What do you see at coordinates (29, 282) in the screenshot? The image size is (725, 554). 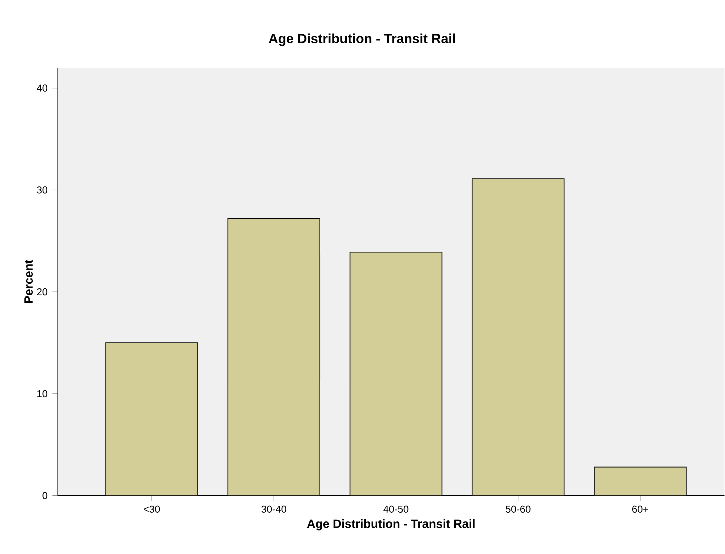 I see `y-axis-title: Percent` at bounding box center [29, 282].